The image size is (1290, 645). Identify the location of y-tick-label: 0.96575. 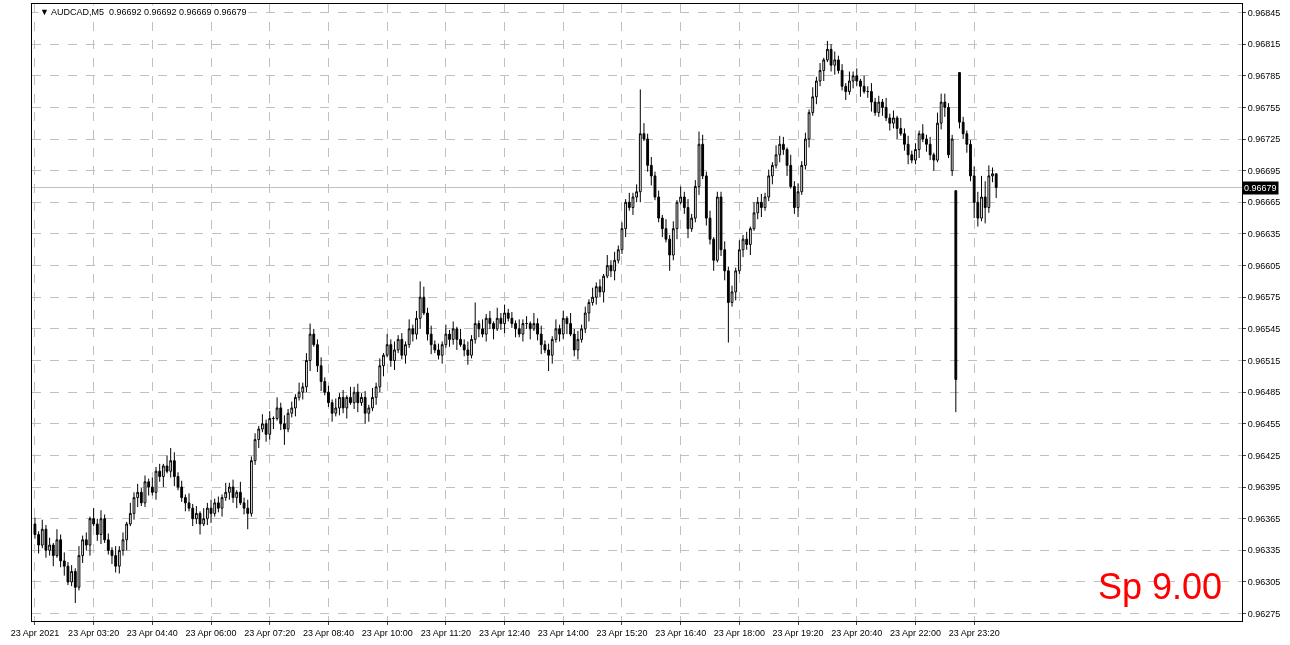
(1264, 297).